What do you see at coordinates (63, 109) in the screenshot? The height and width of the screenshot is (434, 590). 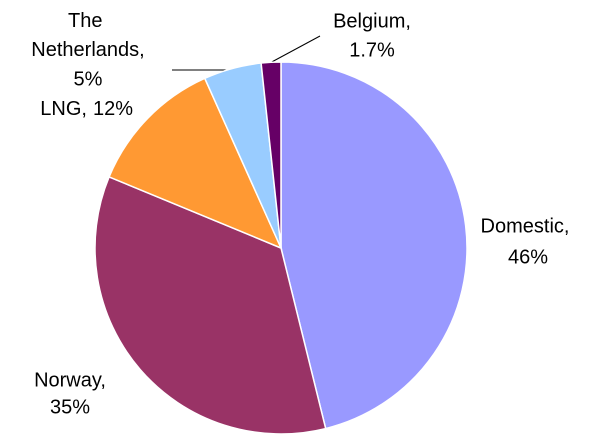 I see `category-label: LNG,` at bounding box center [63, 109].